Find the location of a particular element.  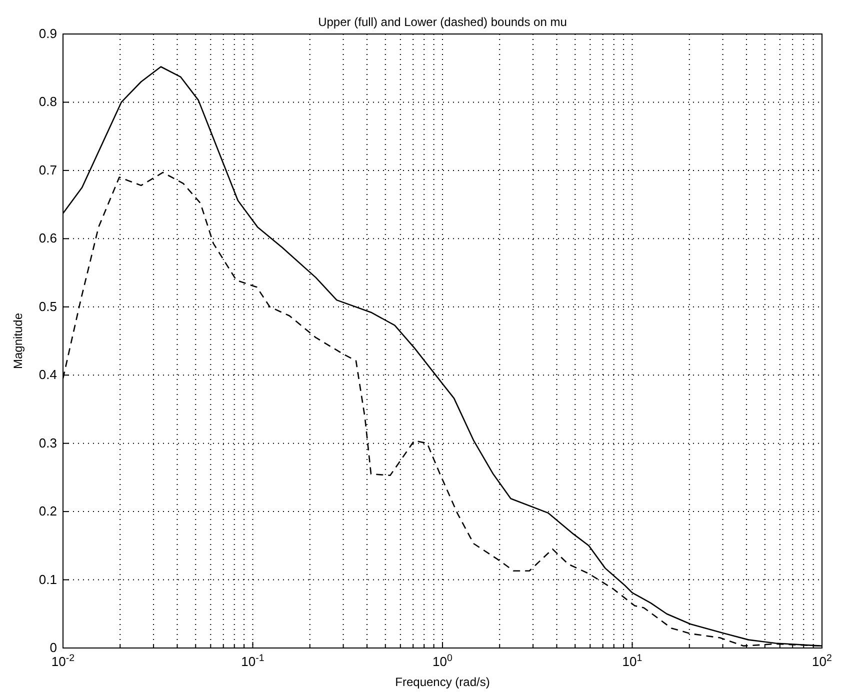

y-tick-label: 0.4 is located at coordinates (47, 374).